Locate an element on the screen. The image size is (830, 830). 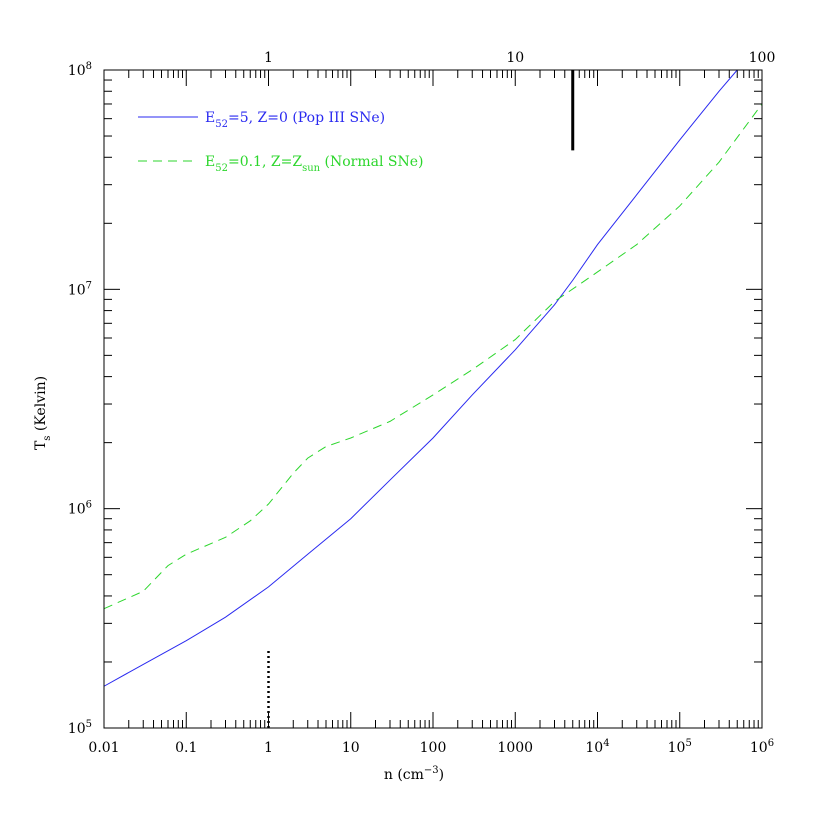
legend-normal-pre: E is located at coordinates (210, 162).